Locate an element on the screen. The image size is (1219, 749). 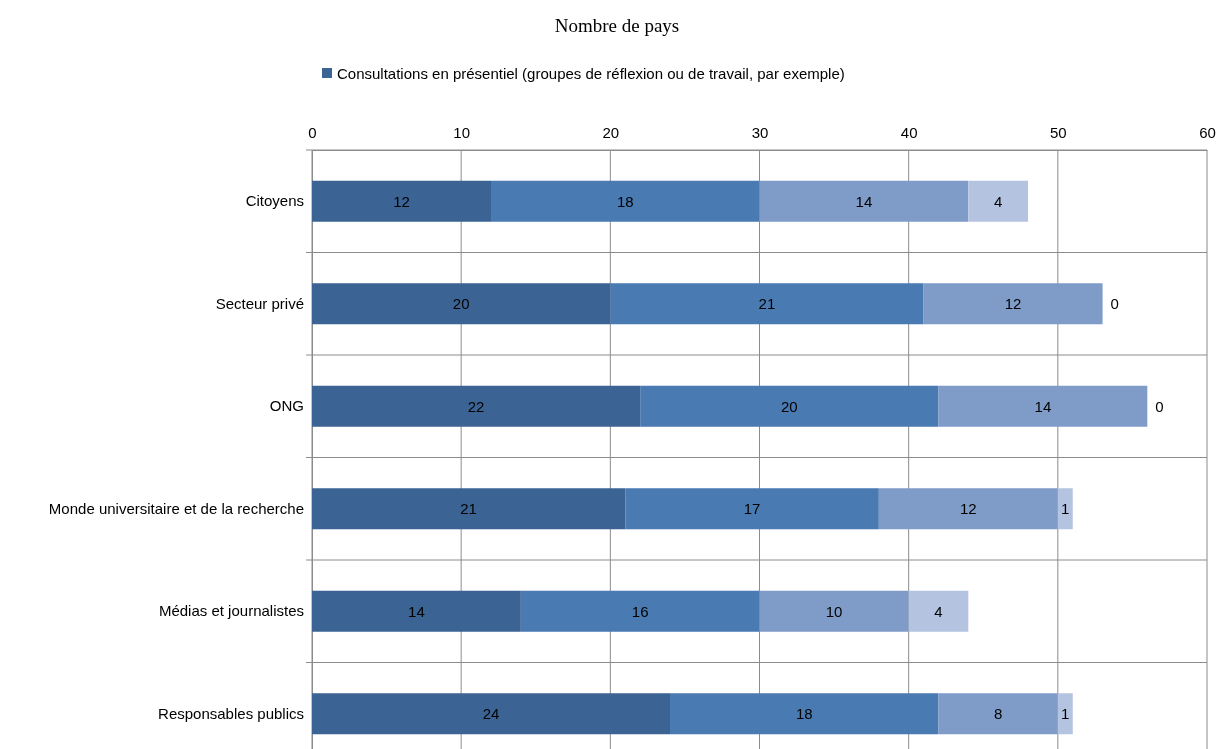
legend-label: Consultations en présentiel (groupes de réflexion ou de travail, par exemple) is located at coordinates (591, 74).